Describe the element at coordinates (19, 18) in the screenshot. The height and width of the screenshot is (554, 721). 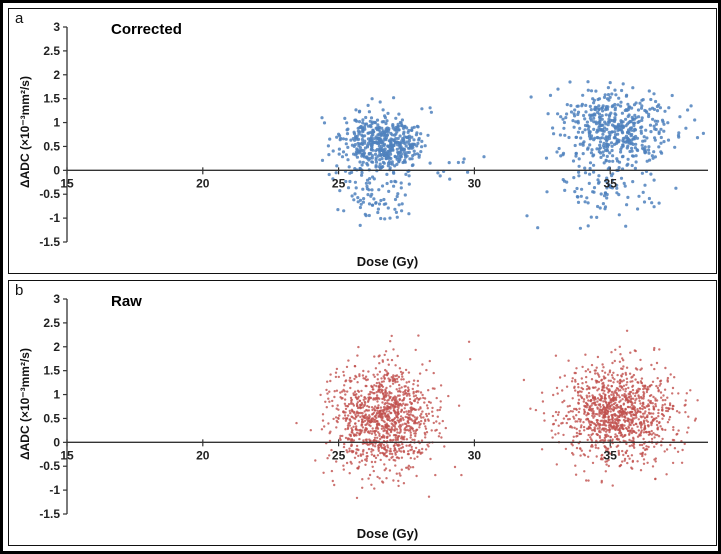
I see `panel-letter-a: a` at that location.